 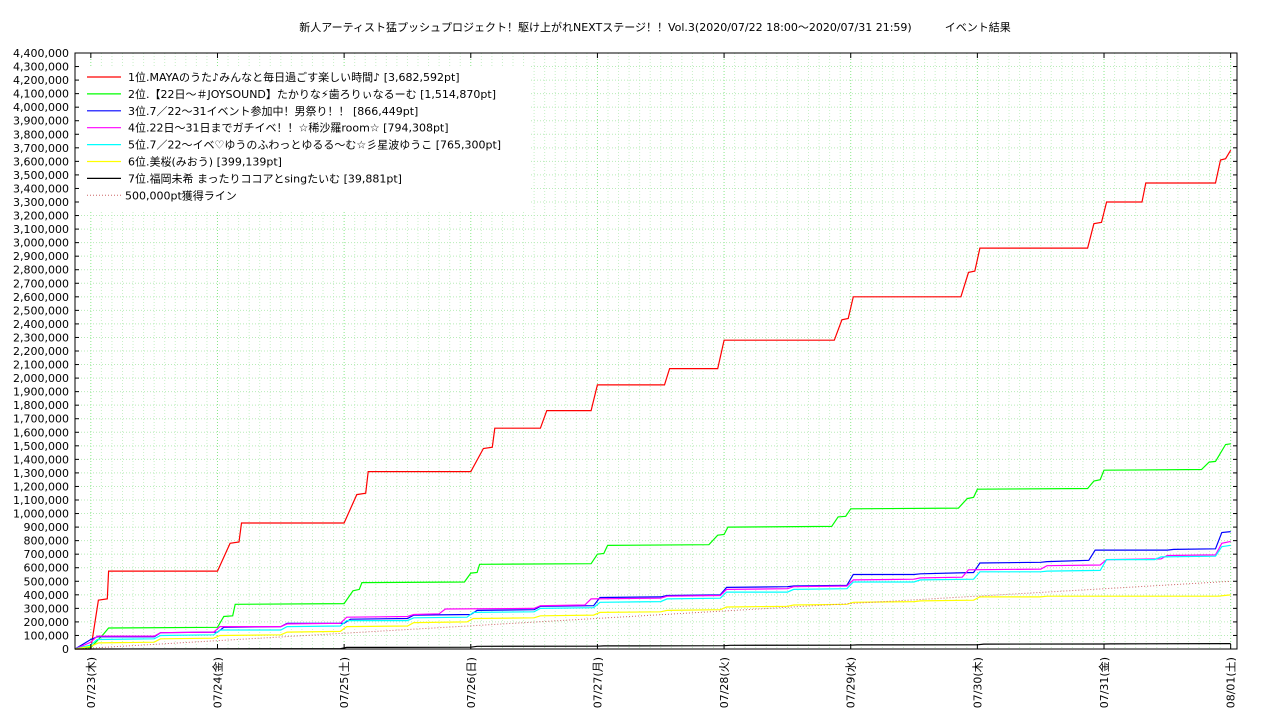 I want to click on y-tick-label: 3,200,000, so click(x=41, y=216).